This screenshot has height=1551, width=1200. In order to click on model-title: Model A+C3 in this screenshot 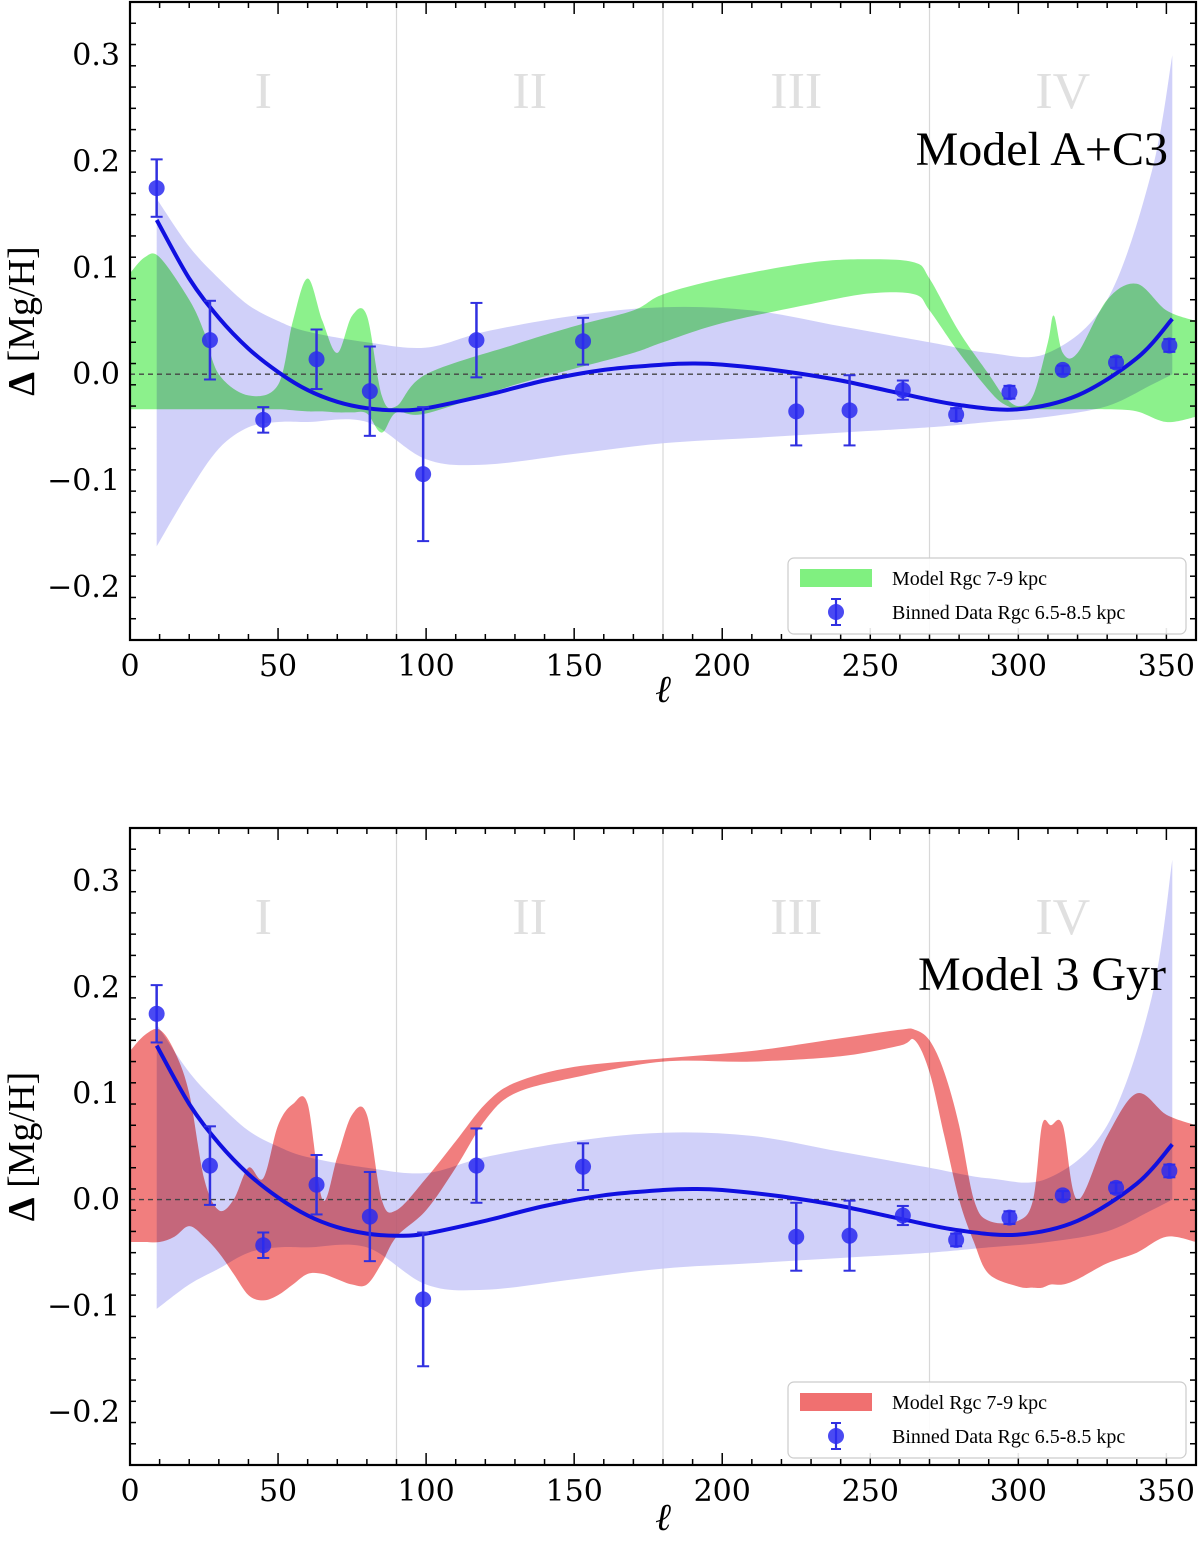, I will do `click(1042, 149)`.